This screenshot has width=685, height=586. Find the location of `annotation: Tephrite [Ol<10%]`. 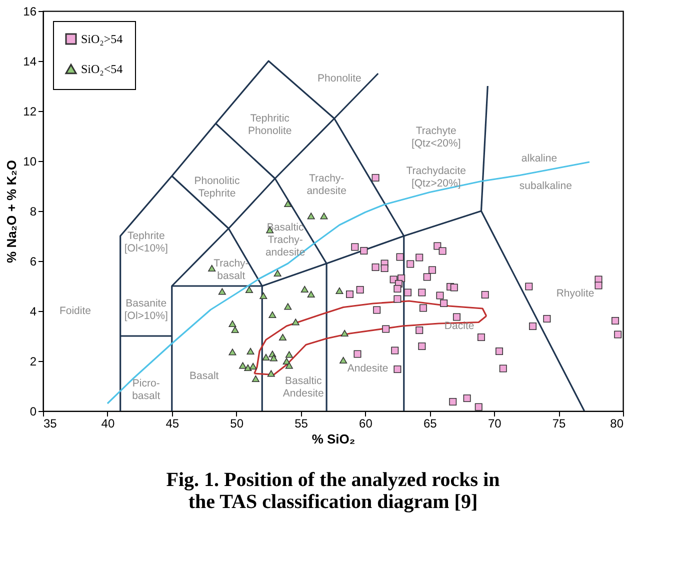

annotation: Tephrite [Ol<10%] is located at coordinates (146, 242).